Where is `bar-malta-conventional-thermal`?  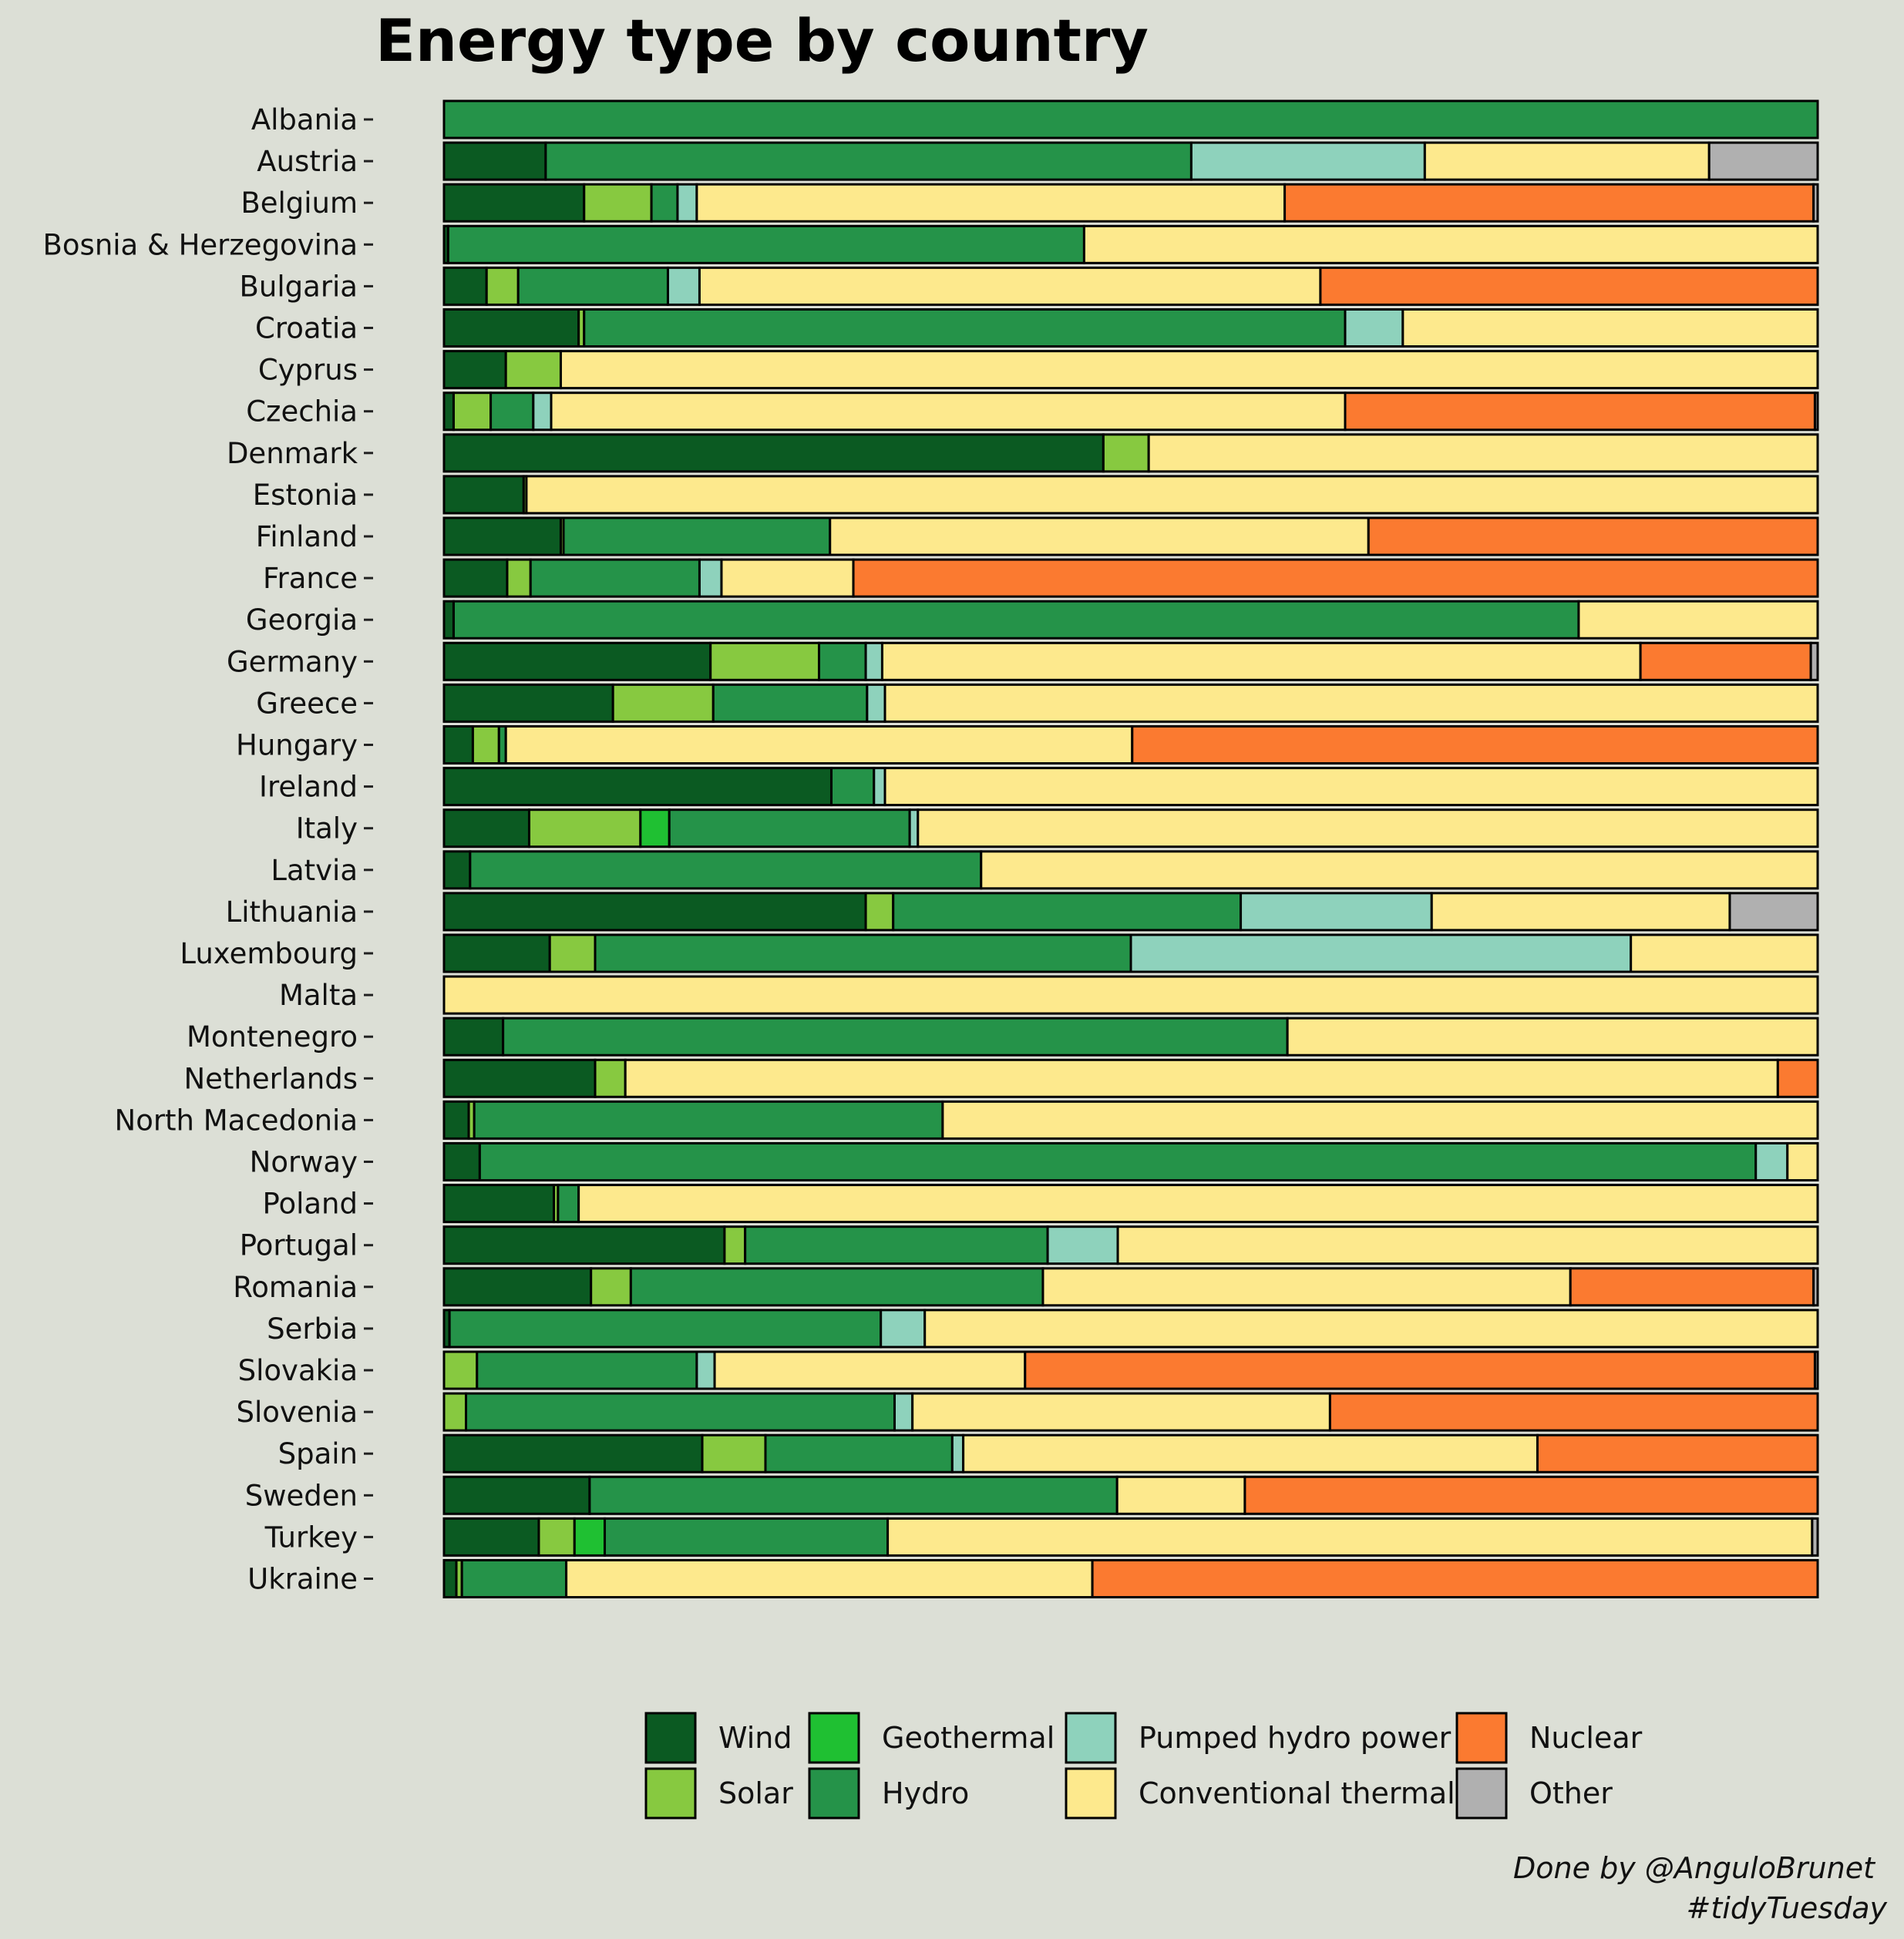
bar-malta-conventional-thermal is located at coordinates (1130, 995).